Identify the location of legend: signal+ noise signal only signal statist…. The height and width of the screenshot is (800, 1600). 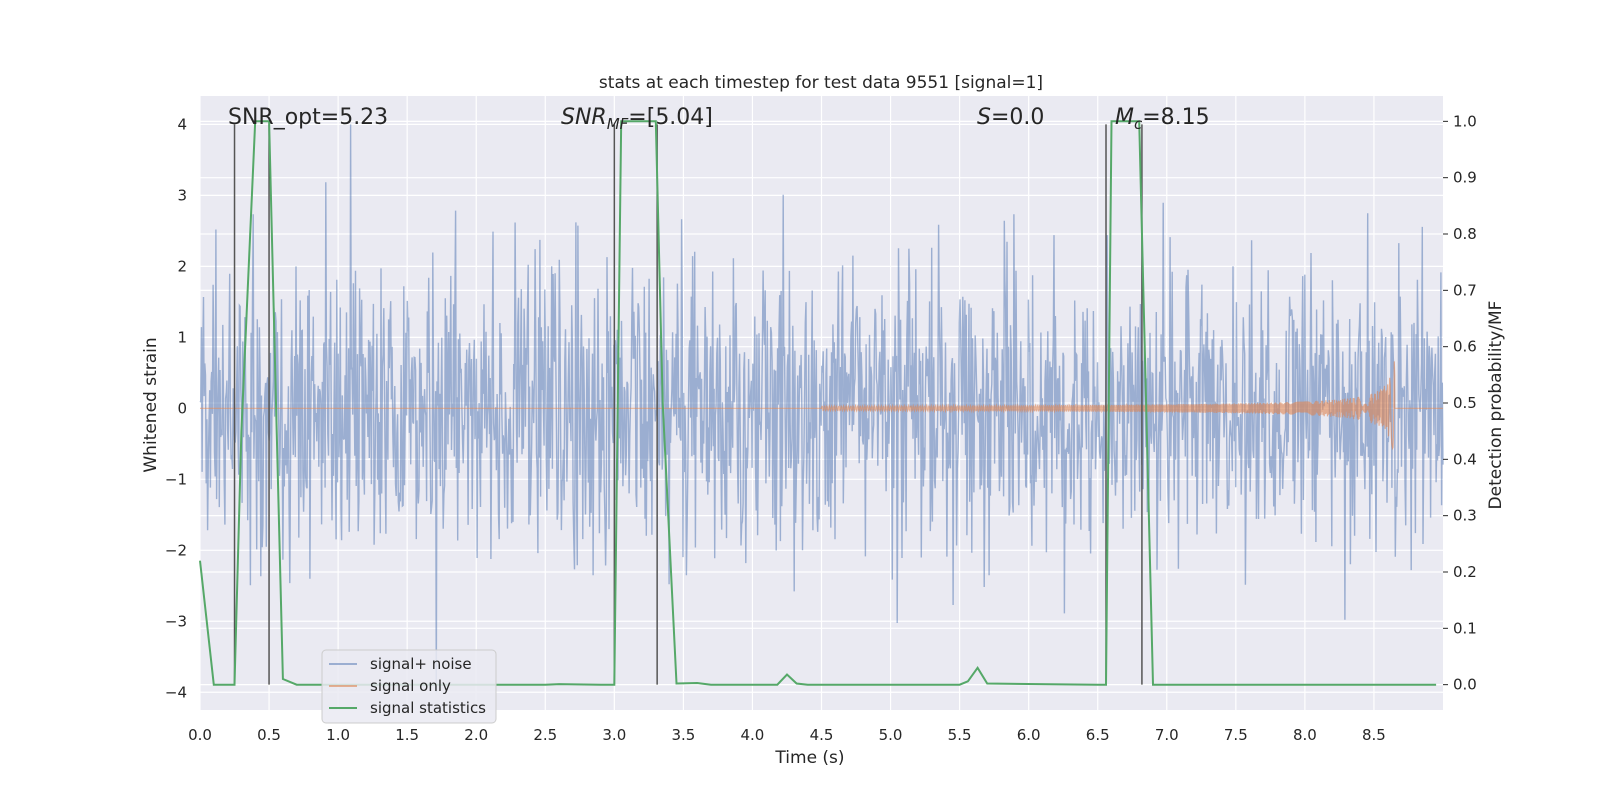
(409, 686).